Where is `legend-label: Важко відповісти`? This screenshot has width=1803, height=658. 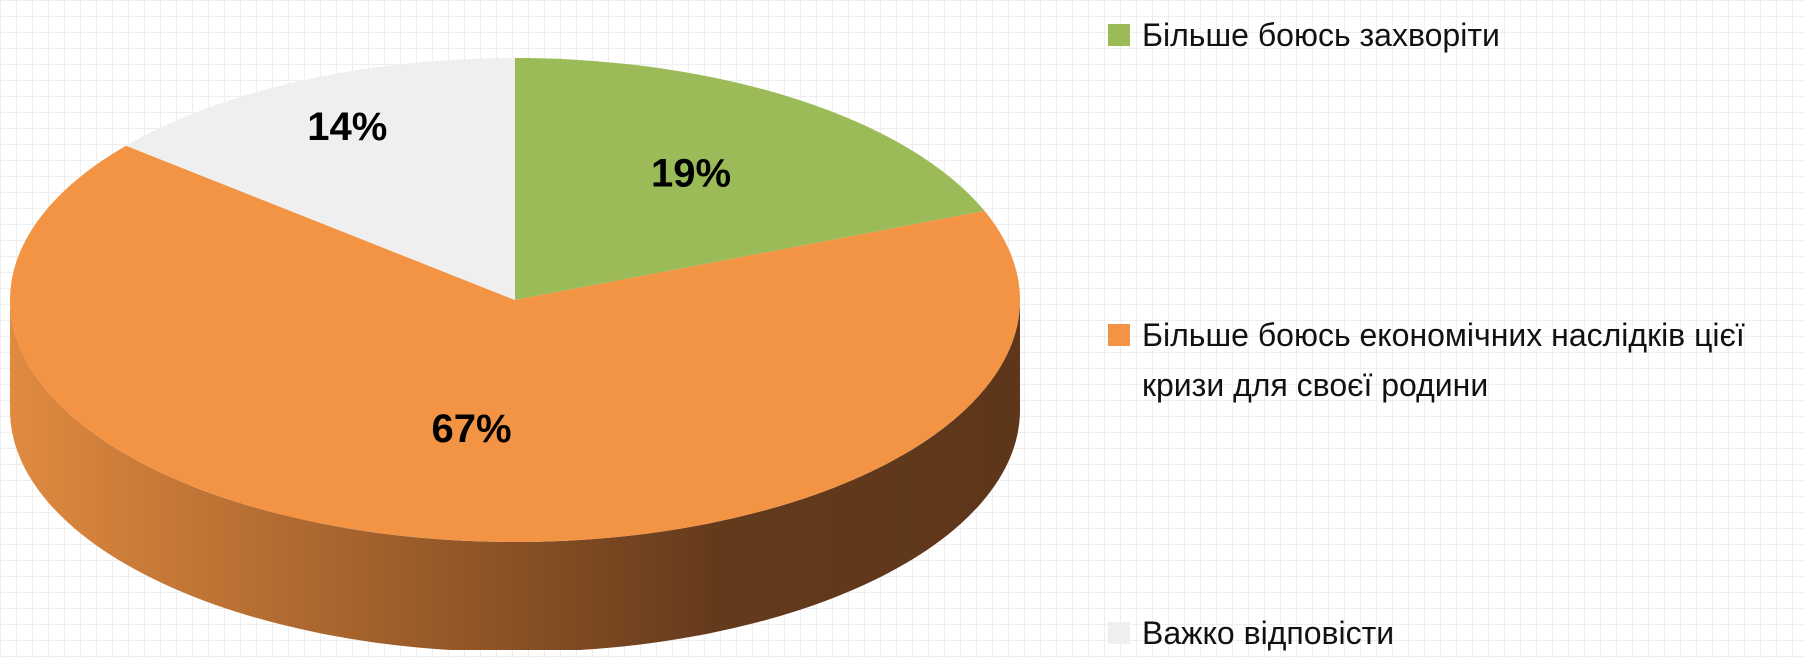
legend-label: Важко відповісти is located at coordinates (1268, 633).